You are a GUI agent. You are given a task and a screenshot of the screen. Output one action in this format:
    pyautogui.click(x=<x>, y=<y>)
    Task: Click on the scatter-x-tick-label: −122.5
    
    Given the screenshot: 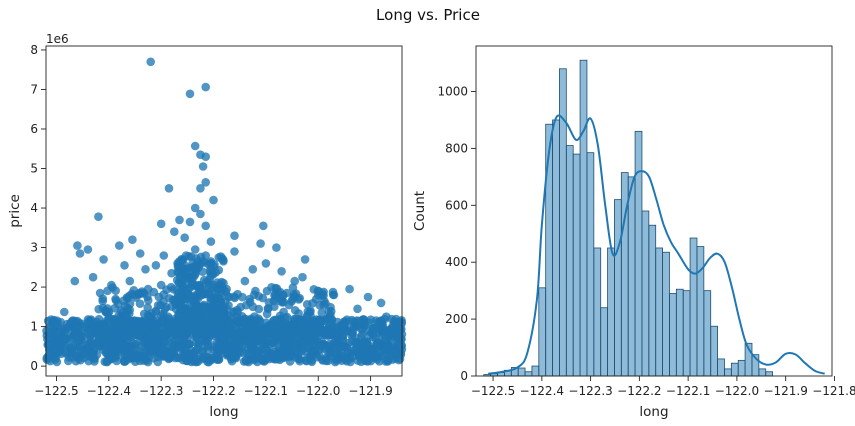 What is the action you would take?
    pyautogui.click(x=56, y=391)
    